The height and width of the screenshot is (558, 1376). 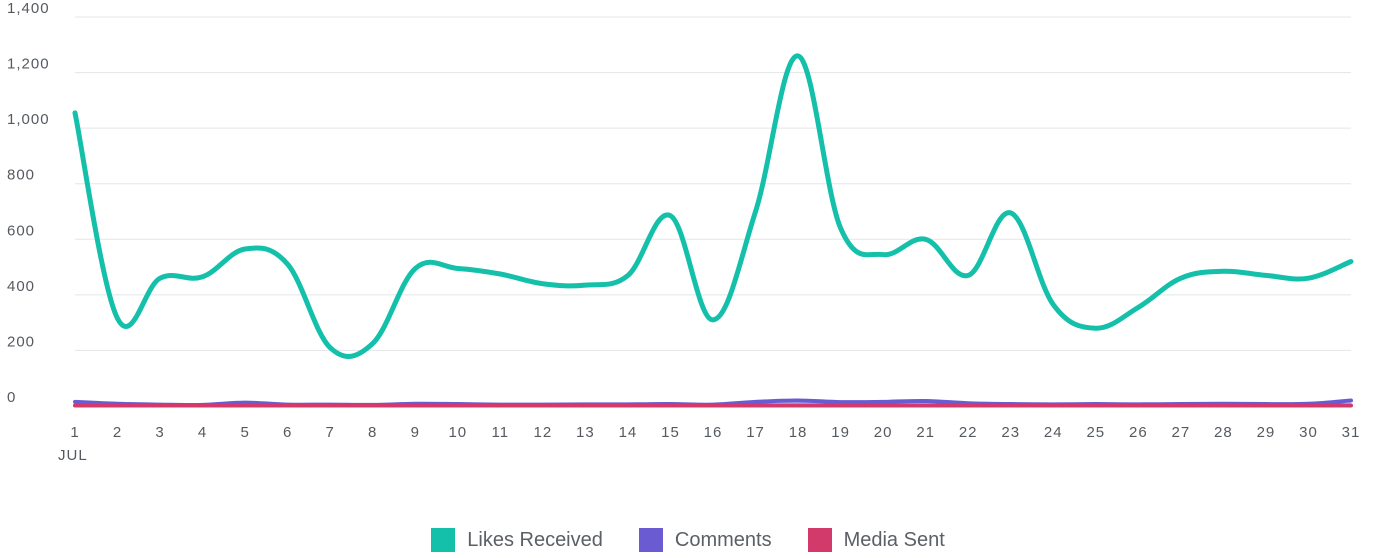 What do you see at coordinates (894, 539) in the screenshot?
I see `legend-label: Media Sent` at bounding box center [894, 539].